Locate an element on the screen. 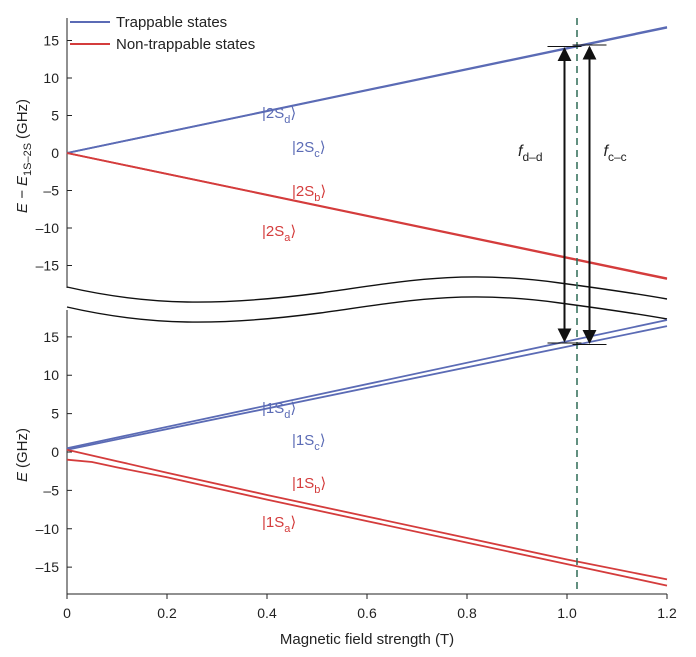 The image size is (696, 657). bottom-y-label-unit: (GHz) is located at coordinates (22, 448).